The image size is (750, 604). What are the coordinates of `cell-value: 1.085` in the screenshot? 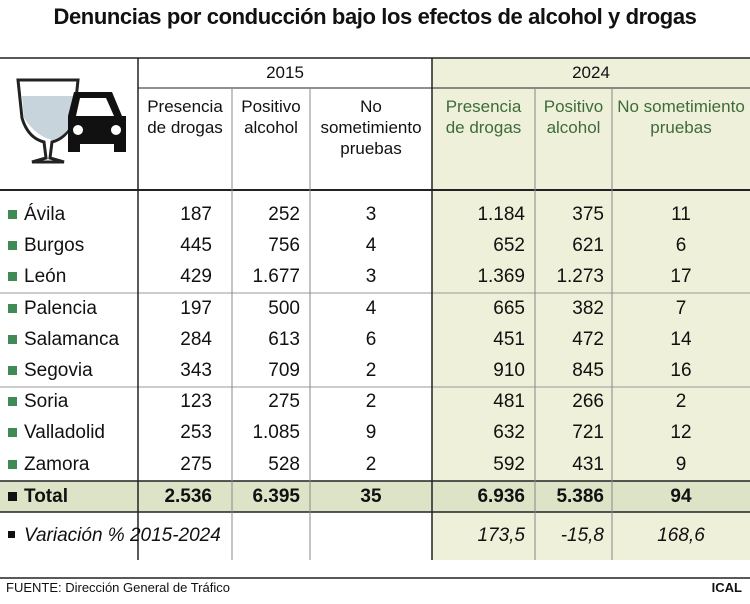 It's located at (276, 433).